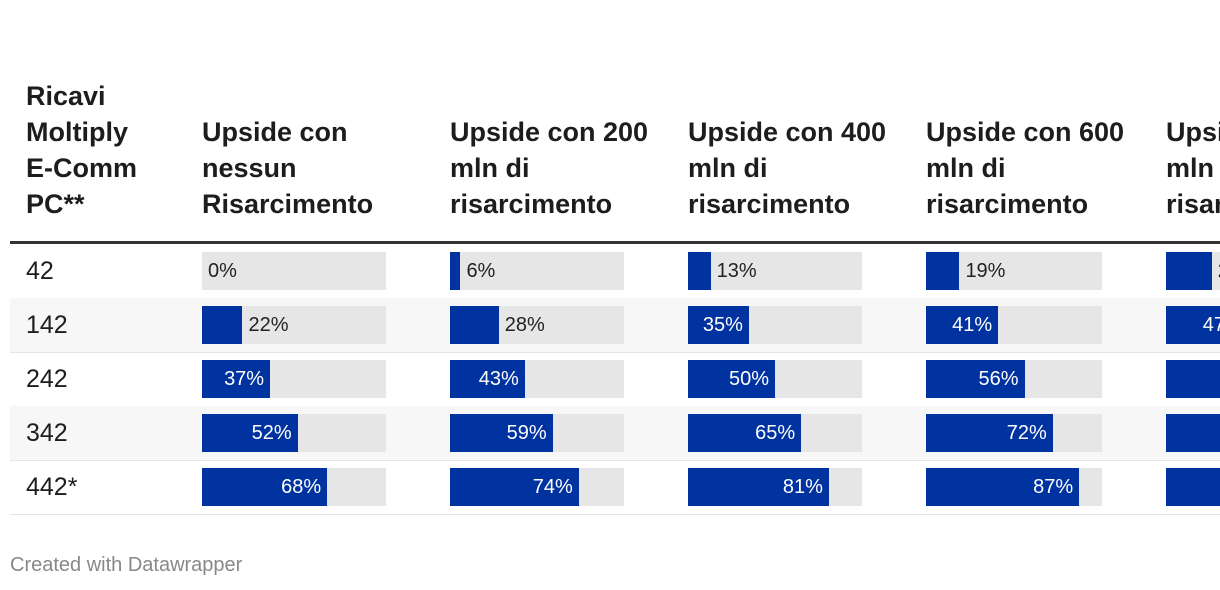 The height and width of the screenshot is (590, 1220). I want to click on value-label: 26%, so click(1219, 271).